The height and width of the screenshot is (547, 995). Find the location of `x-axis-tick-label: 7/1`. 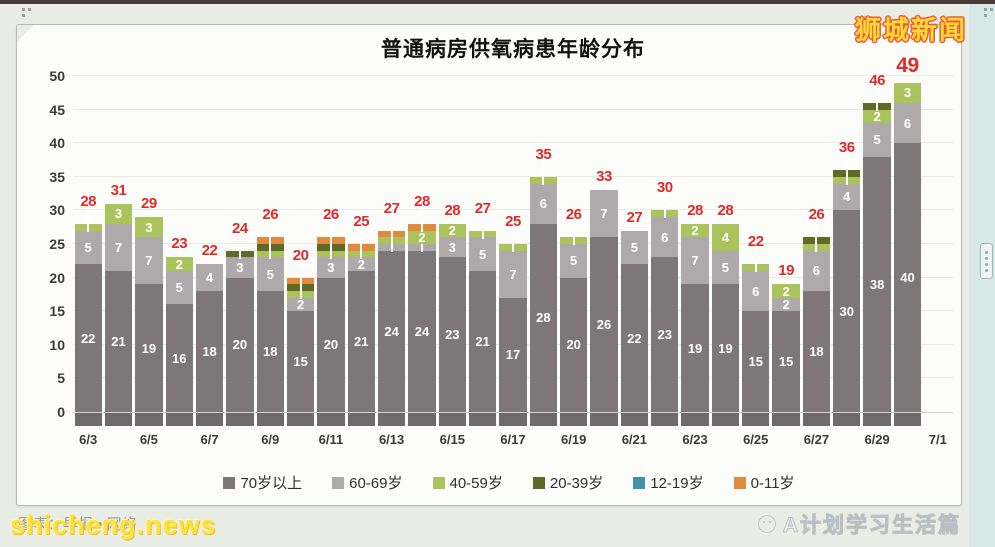

x-axis-tick-label: 7/1 is located at coordinates (937, 439).